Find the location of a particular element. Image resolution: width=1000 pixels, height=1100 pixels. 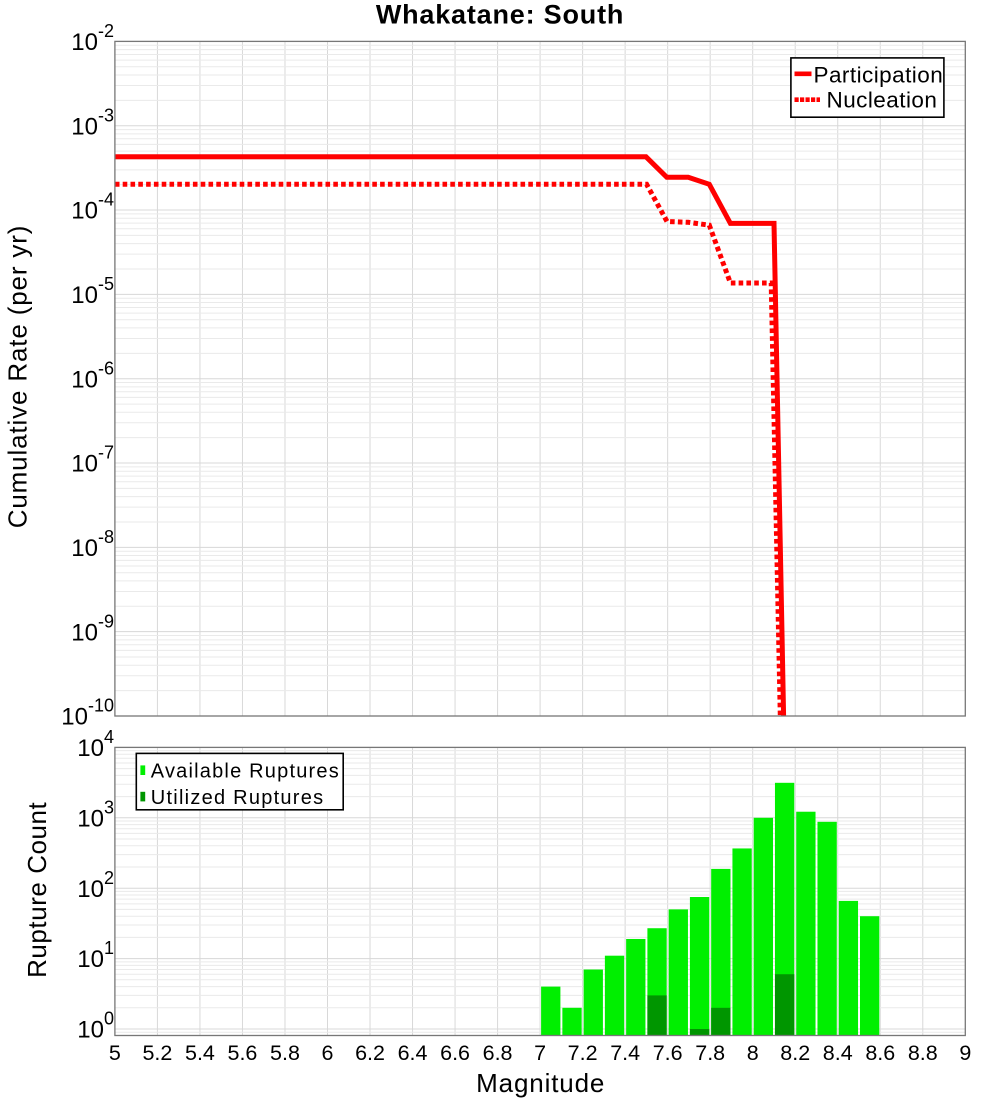

svg-text: 5.8 is located at coordinates (285, 1053).